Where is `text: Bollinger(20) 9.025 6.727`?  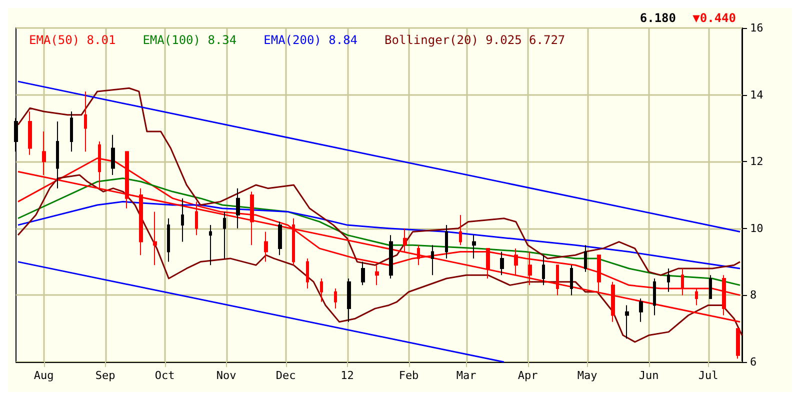 text: Bollinger(20) 9.025 6.727 is located at coordinates (475, 40).